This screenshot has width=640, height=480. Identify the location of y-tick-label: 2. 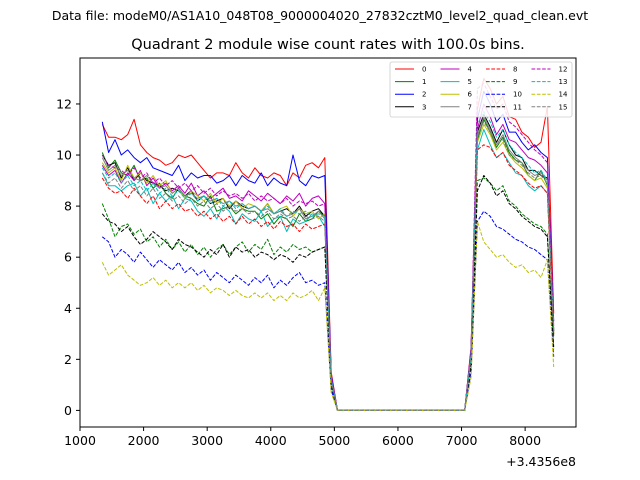
(68, 359).